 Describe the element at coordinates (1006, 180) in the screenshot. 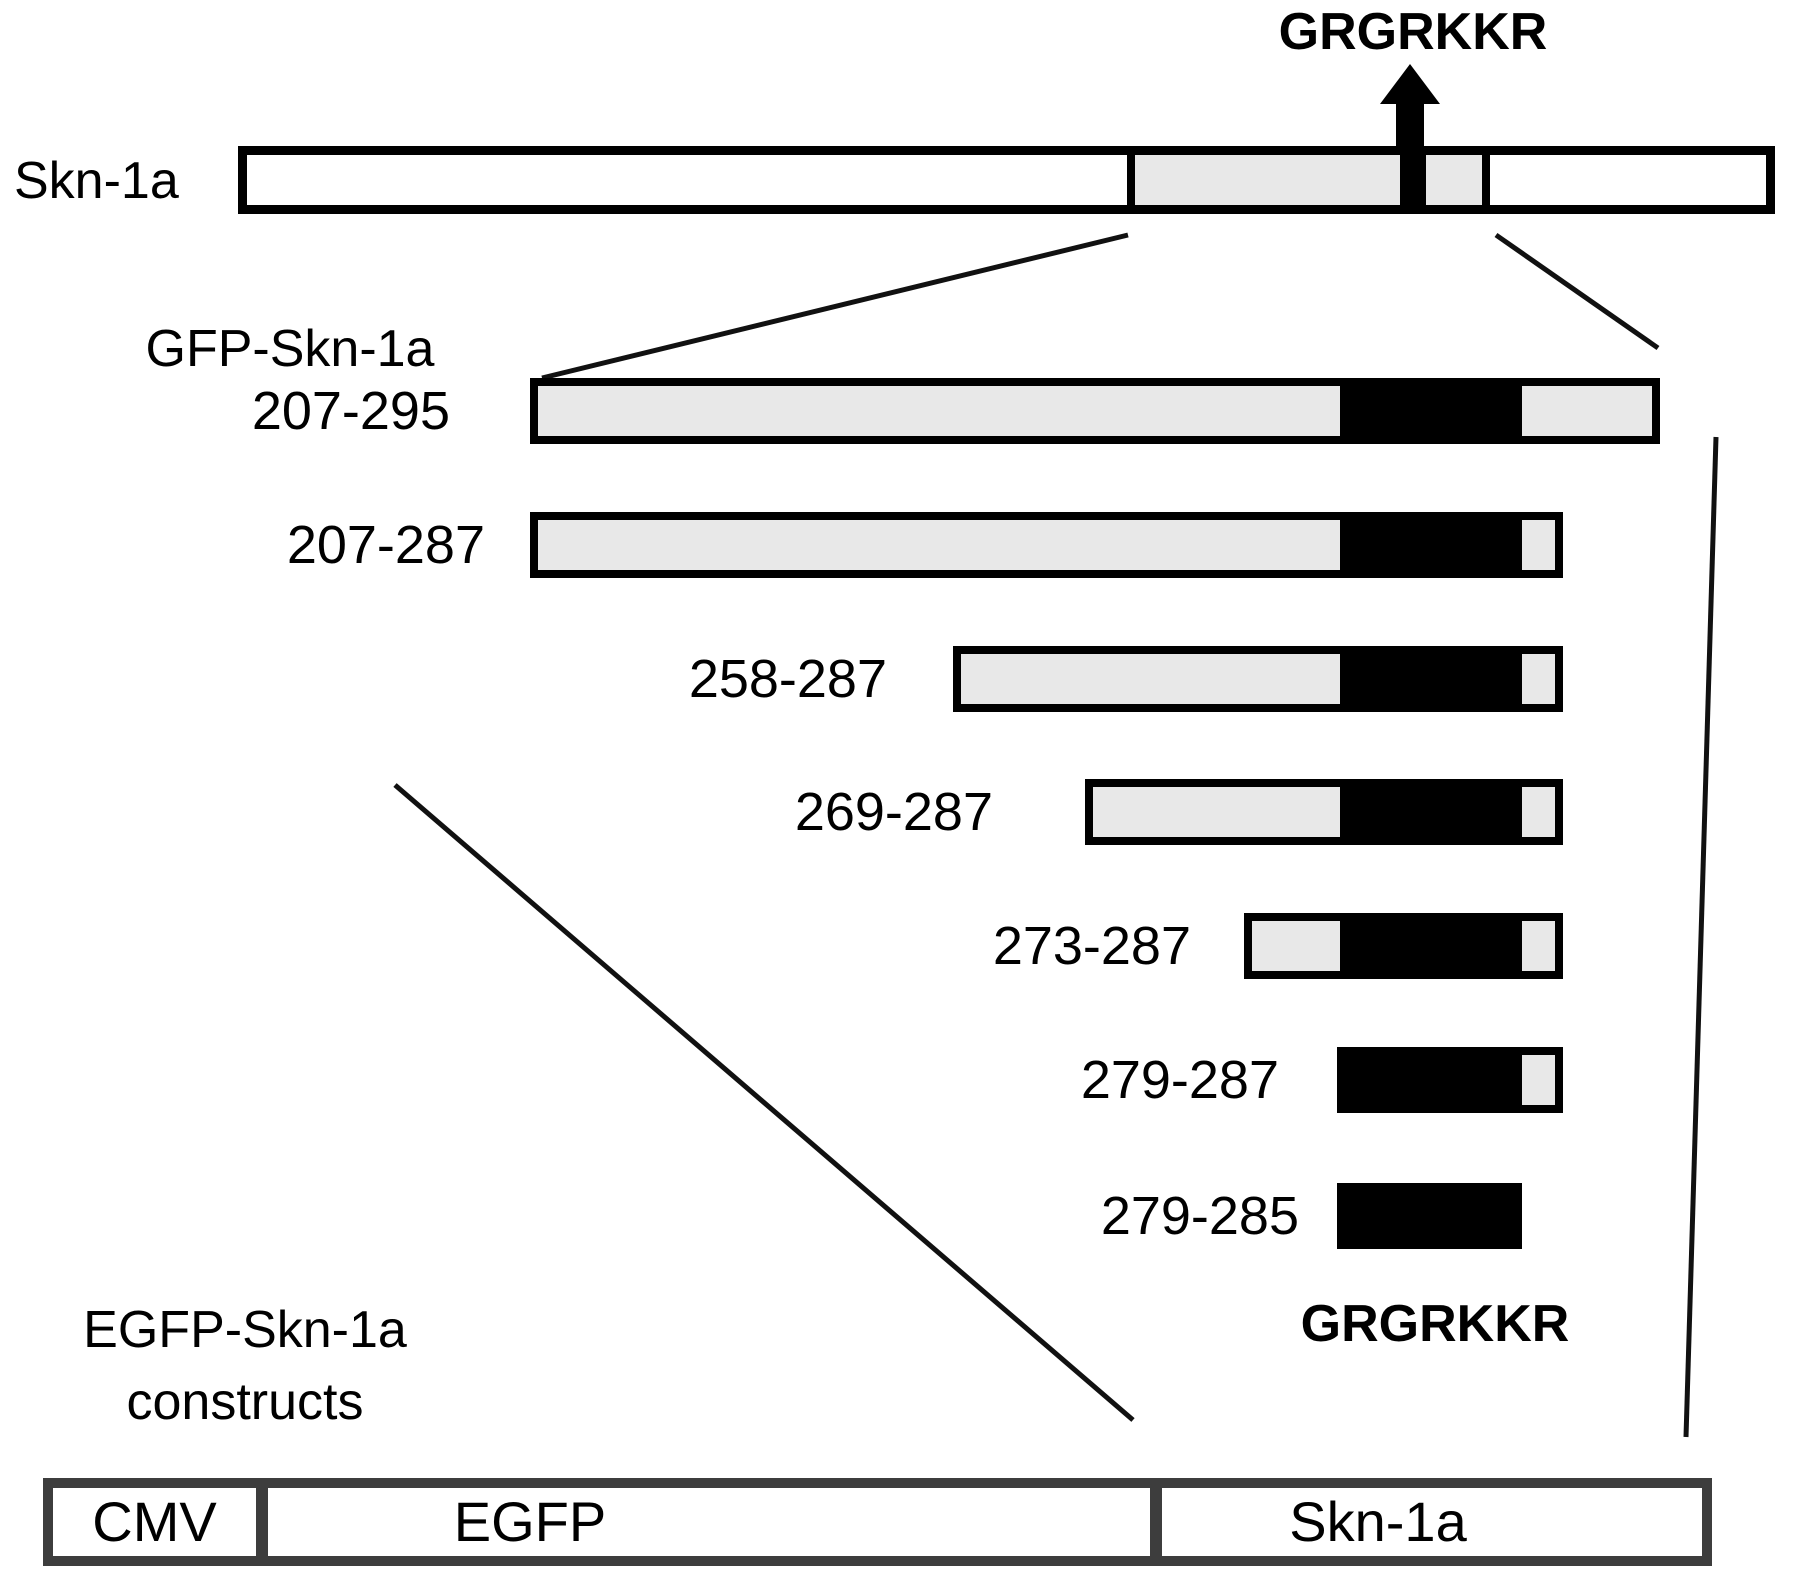

I see `skn1a-protein-bar` at that location.